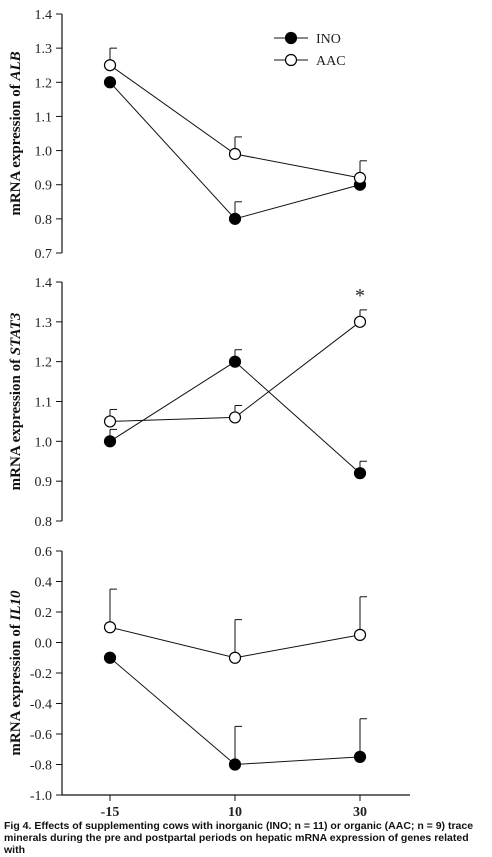  Describe the element at coordinates (41, 766) in the screenshot. I see `y-tick-label: -0.8` at that location.